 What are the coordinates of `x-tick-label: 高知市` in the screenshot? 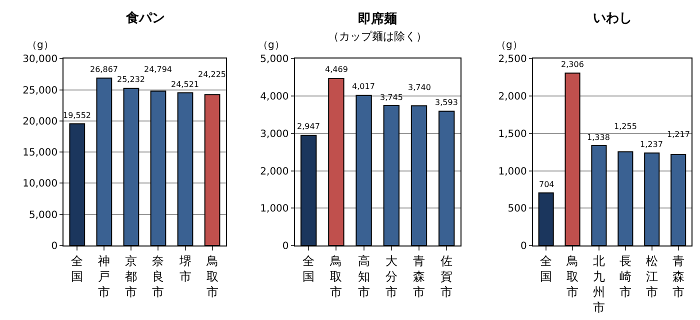 It's located at (364, 277).